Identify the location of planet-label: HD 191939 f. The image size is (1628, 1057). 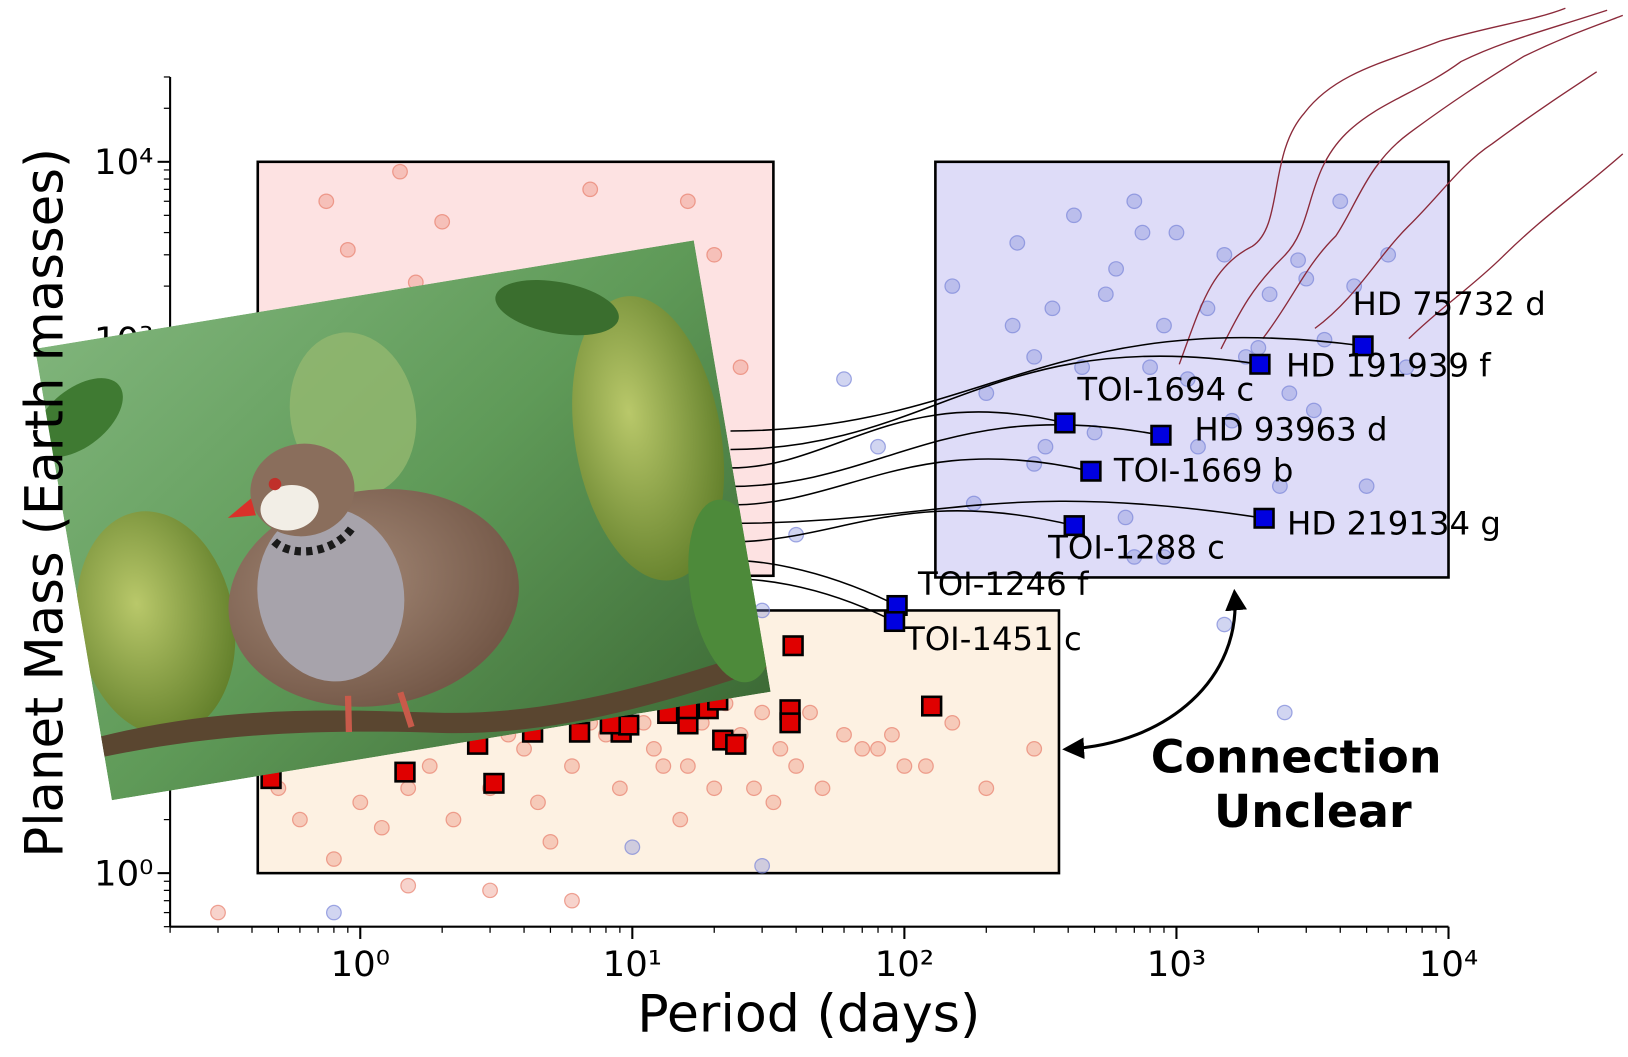
(1388, 366).